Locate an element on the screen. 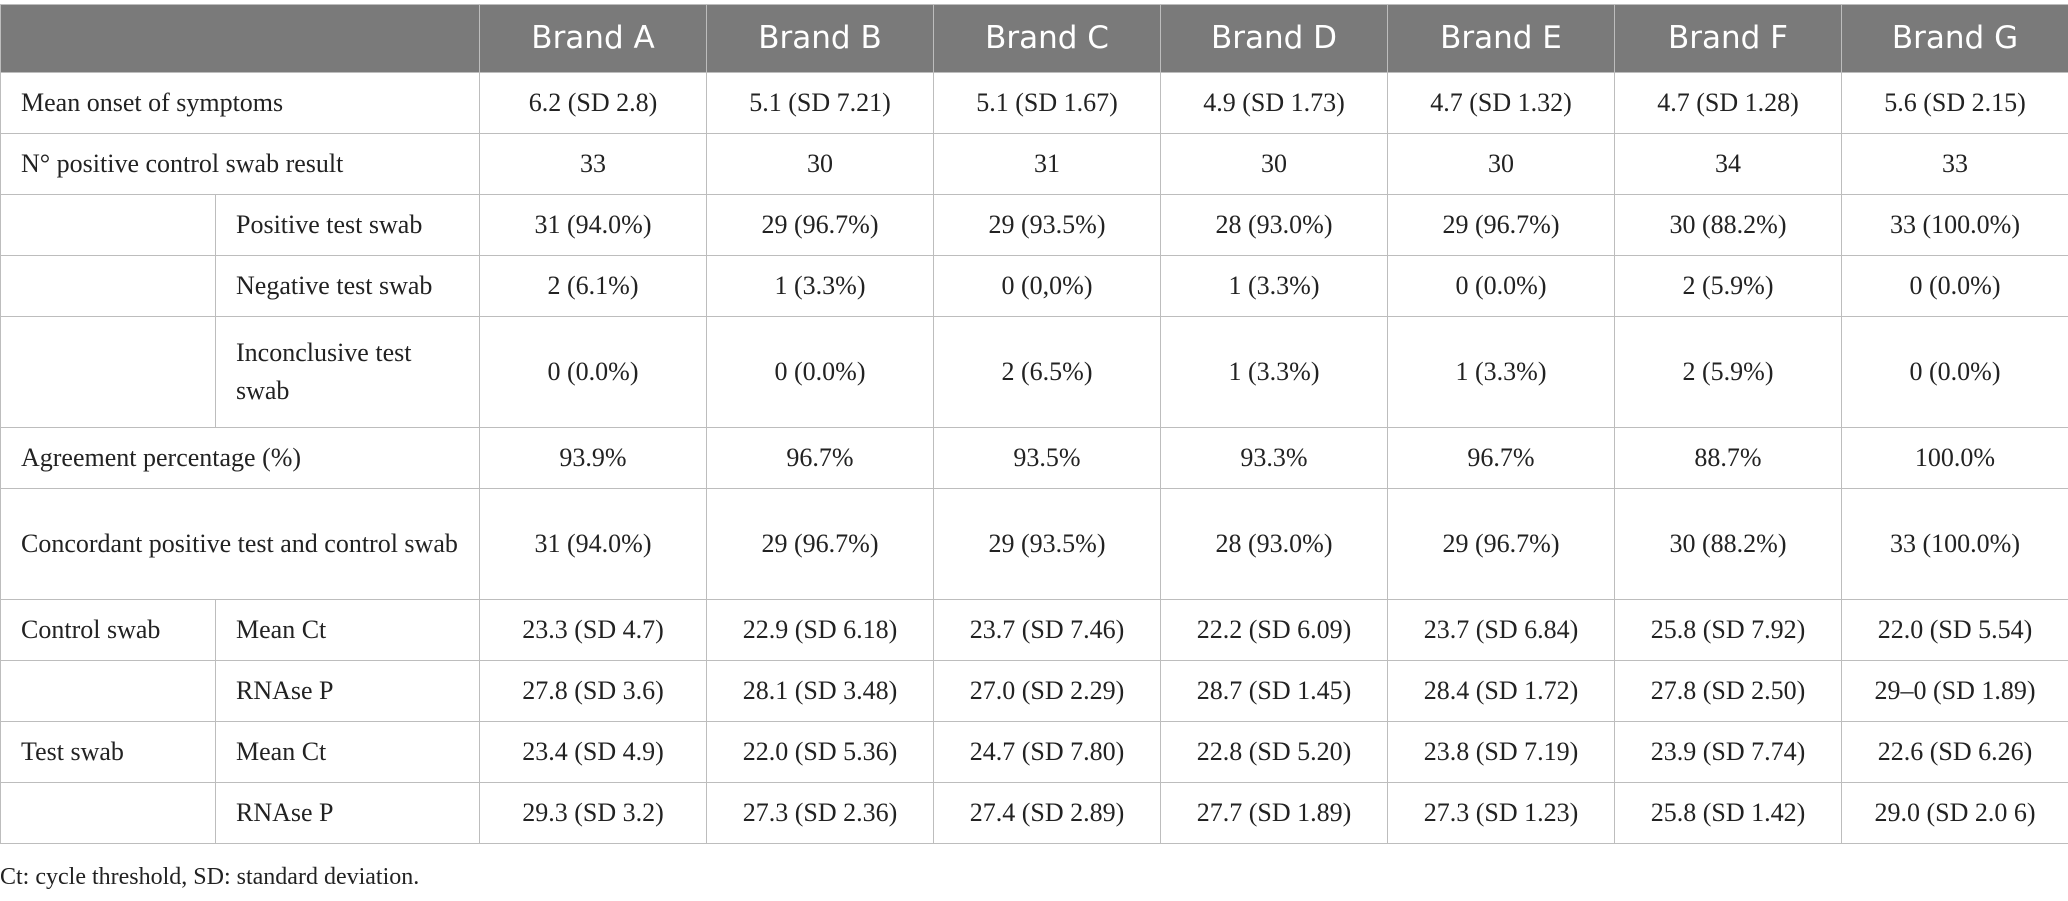 The width and height of the screenshot is (2068, 901). table-cell-value: 2 (6.5%) is located at coordinates (1047, 372).